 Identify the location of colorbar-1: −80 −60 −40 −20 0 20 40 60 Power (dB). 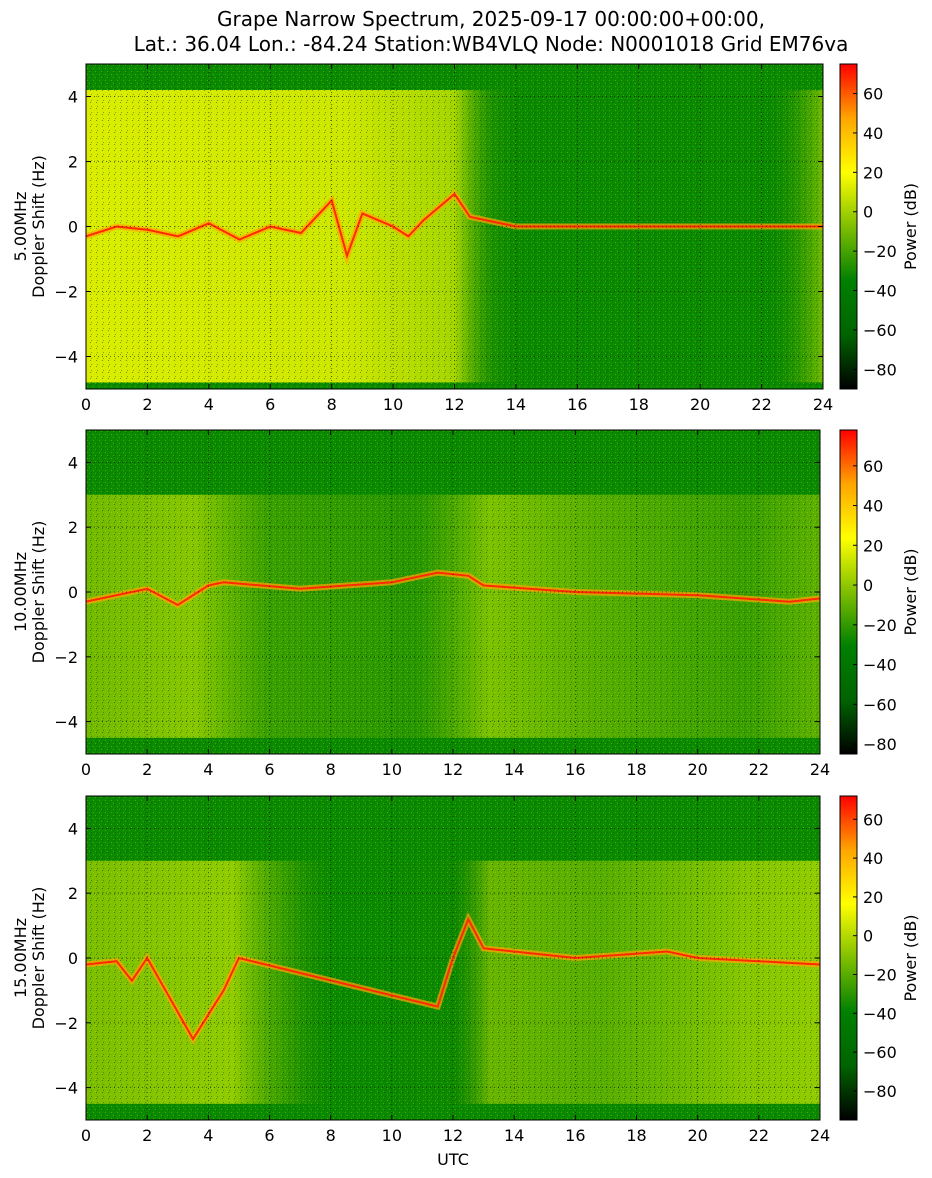
(879, 226).